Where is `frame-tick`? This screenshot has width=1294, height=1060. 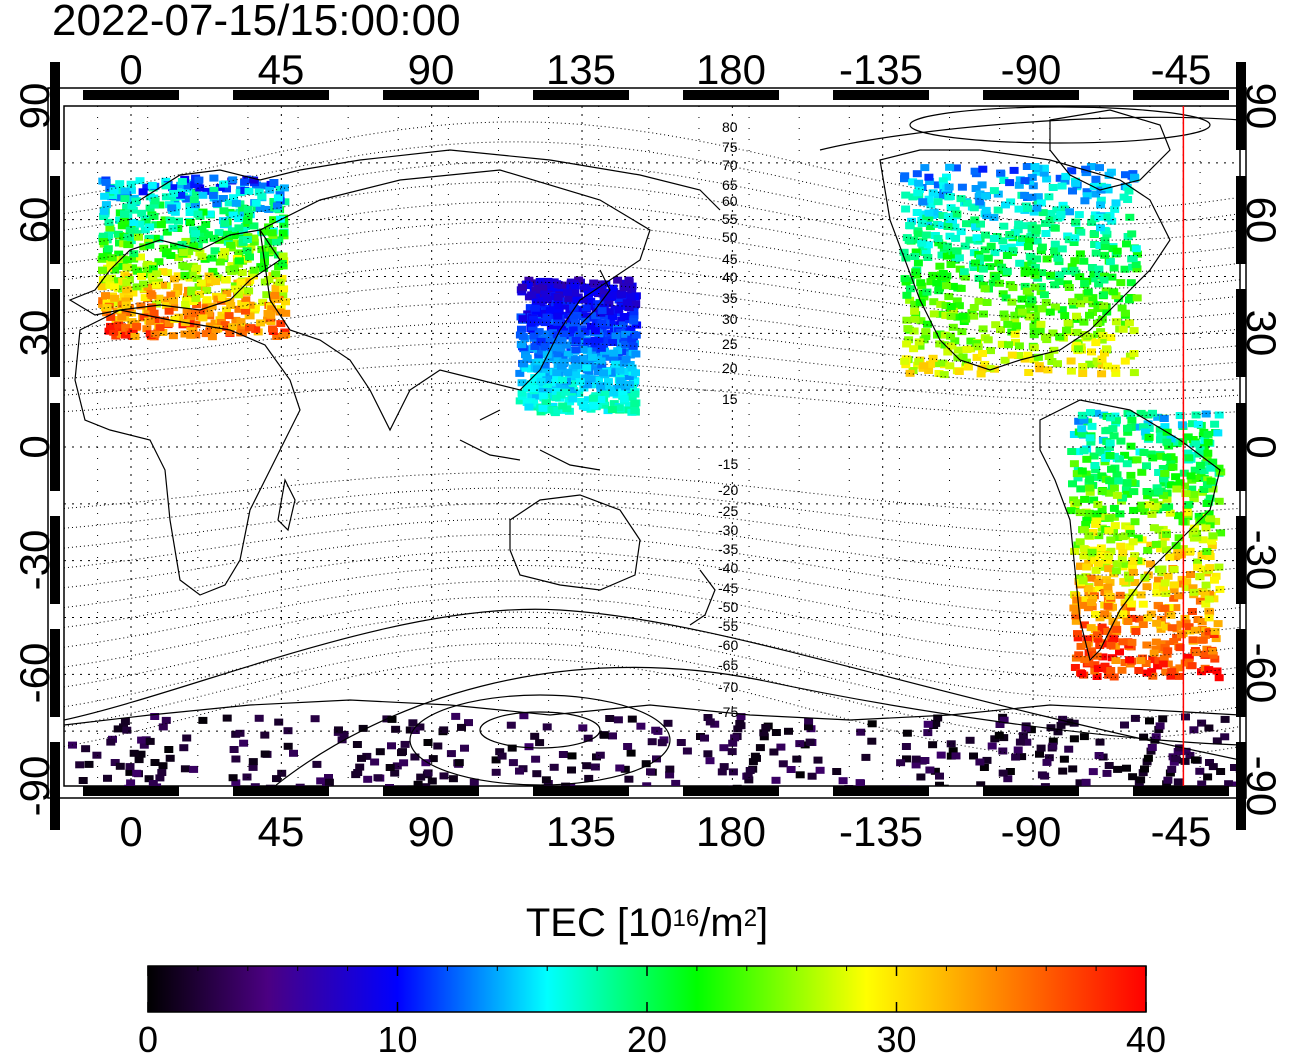
frame-tick is located at coordinates (581, 95).